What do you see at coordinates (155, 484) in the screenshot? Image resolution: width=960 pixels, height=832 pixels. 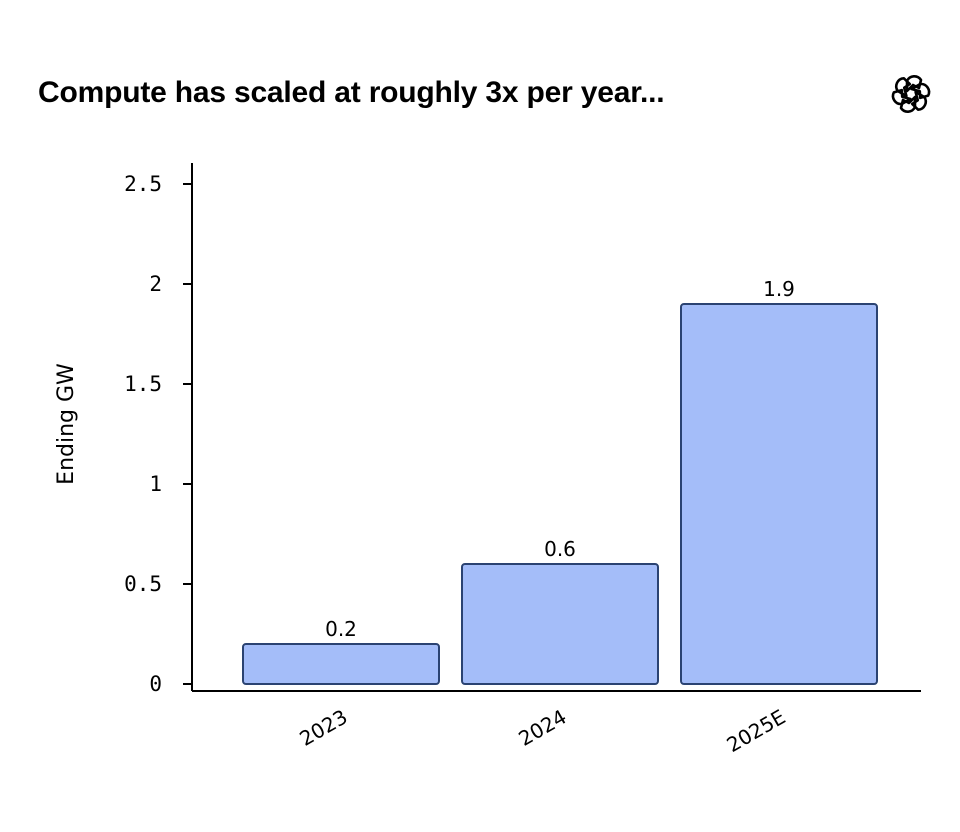 I see `y-tick-label: 1` at bounding box center [155, 484].